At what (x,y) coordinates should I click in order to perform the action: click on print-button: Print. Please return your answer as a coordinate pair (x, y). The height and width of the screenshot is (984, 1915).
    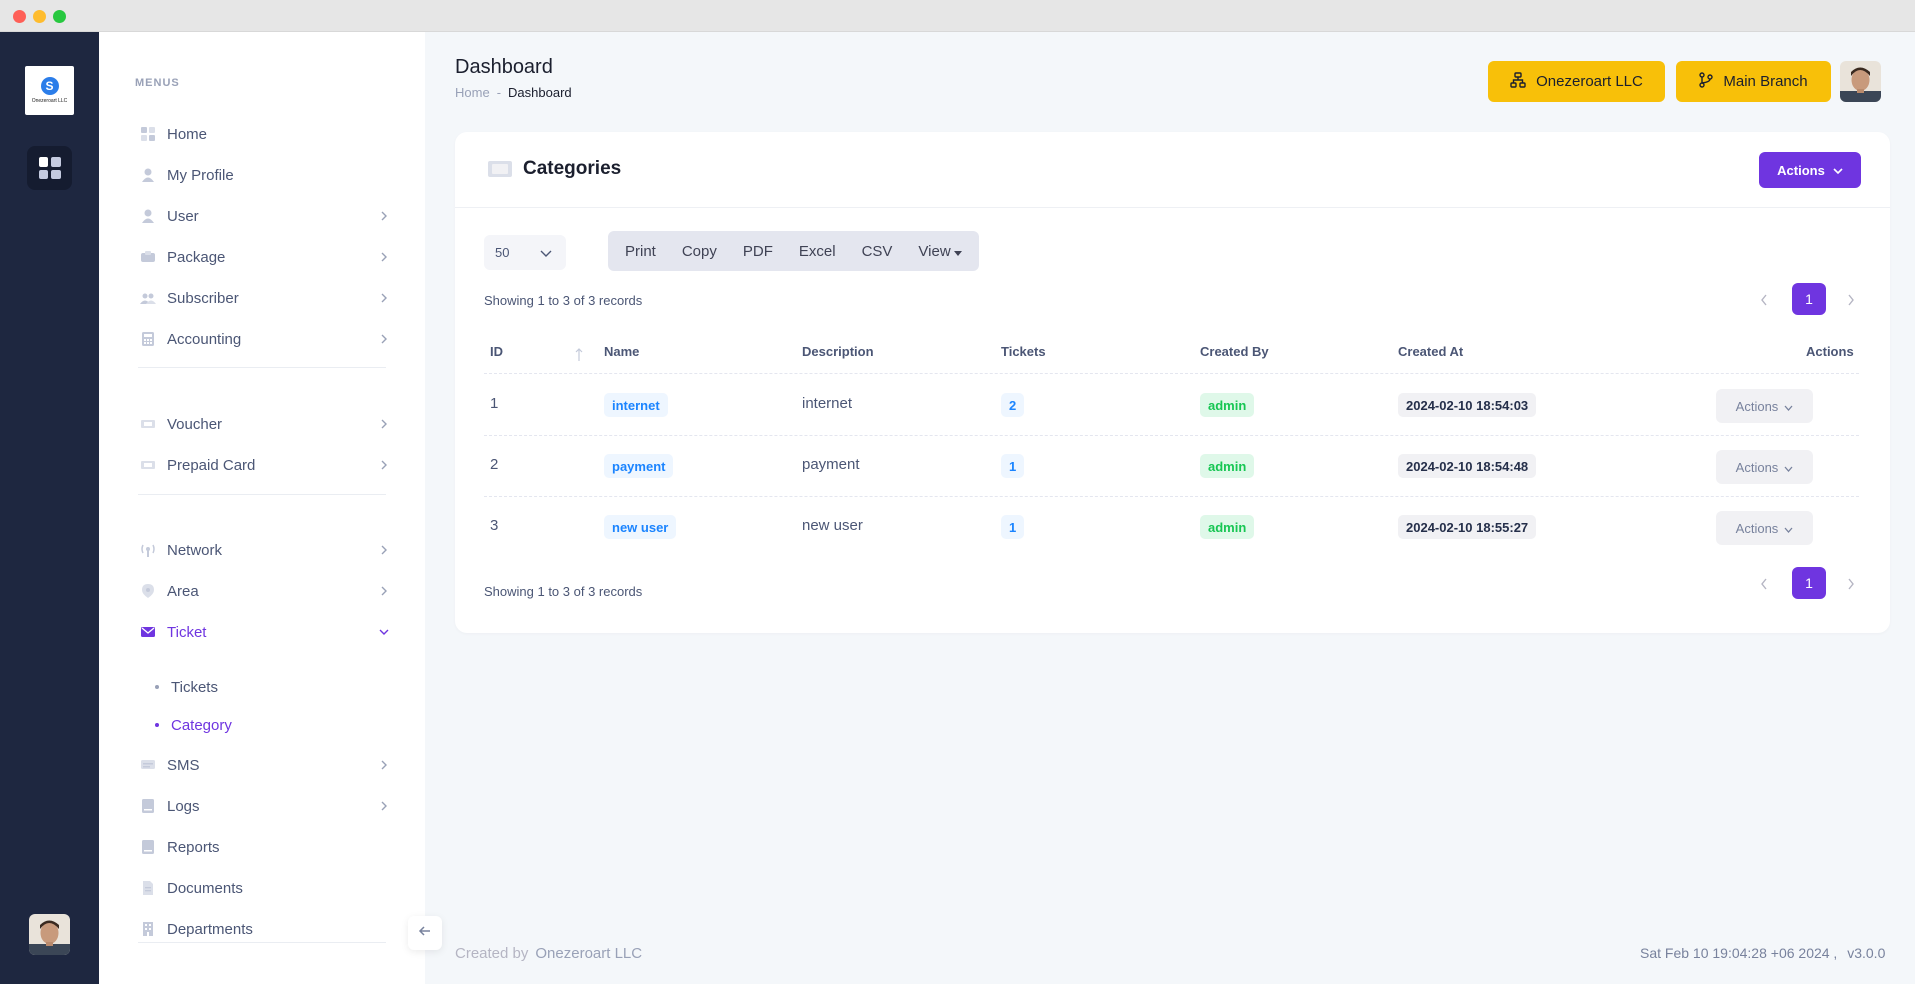
    Looking at the image, I should click on (640, 251).